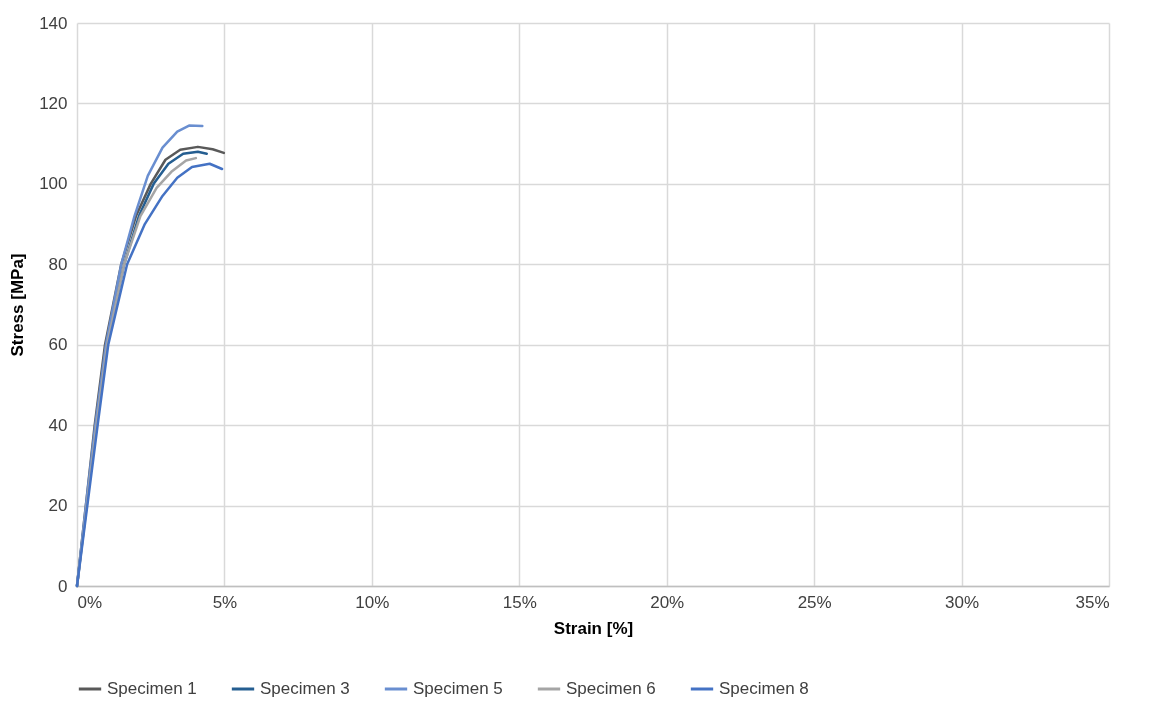  Describe the element at coordinates (372, 602) in the screenshot. I see `x-tick-label: 10%` at that location.